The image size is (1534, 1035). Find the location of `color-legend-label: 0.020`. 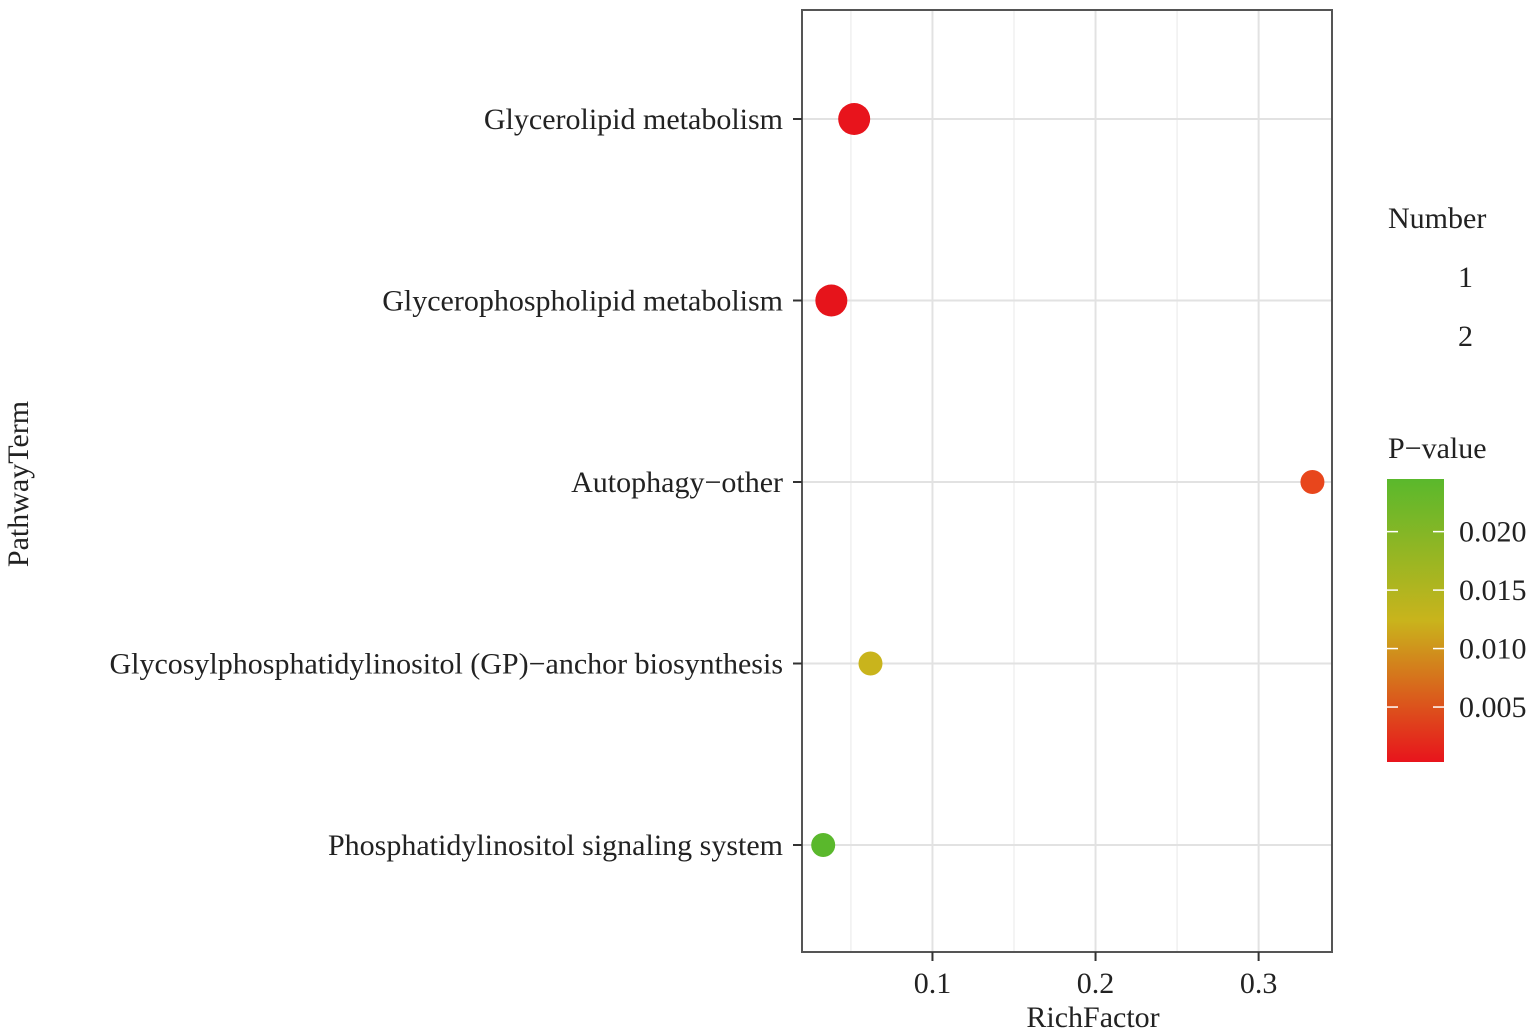

color-legend-label: 0.020 is located at coordinates (1493, 532).